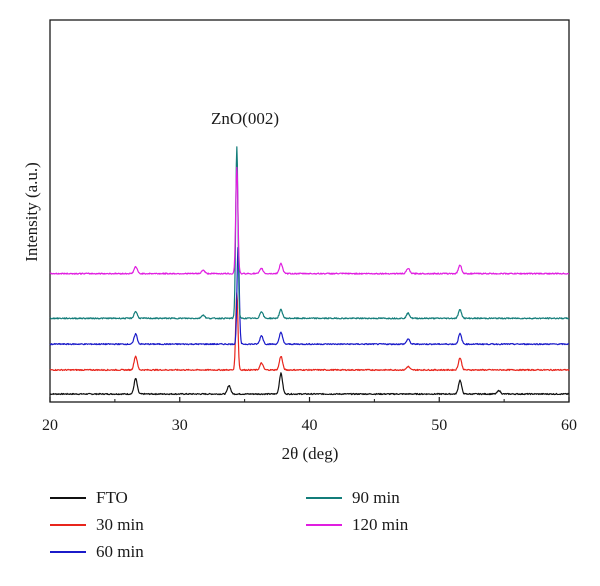 This screenshot has width=600, height=586. Describe the element at coordinates (569, 425) in the screenshot. I see `x-tick-label-60: 60` at that location.